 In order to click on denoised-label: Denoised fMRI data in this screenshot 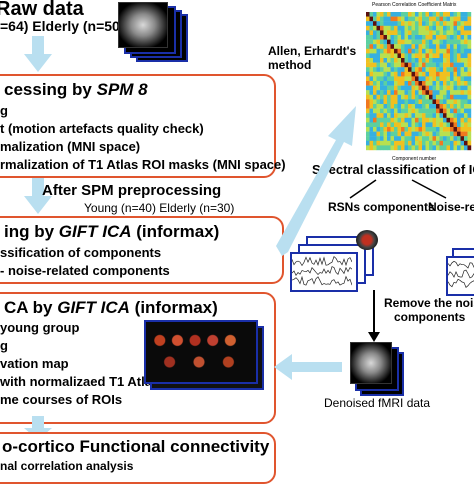, I will do `click(377, 403)`.